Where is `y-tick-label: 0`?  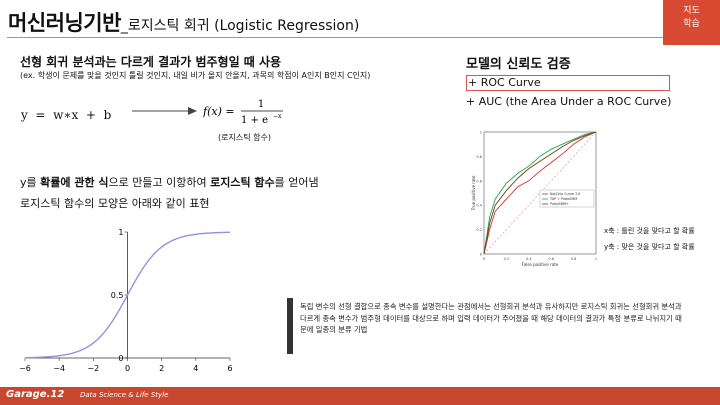
y-tick-label: 0 is located at coordinates (120, 358).